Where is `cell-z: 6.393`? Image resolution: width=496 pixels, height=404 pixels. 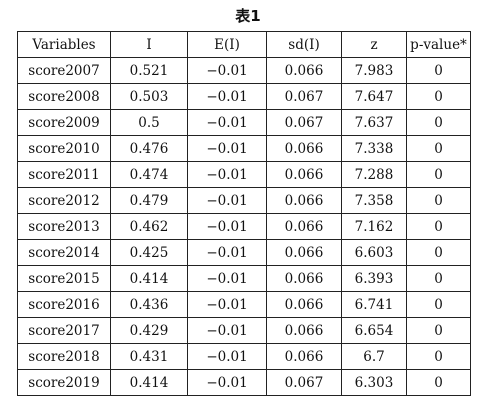 cell-z: 6.393 is located at coordinates (374, 278).